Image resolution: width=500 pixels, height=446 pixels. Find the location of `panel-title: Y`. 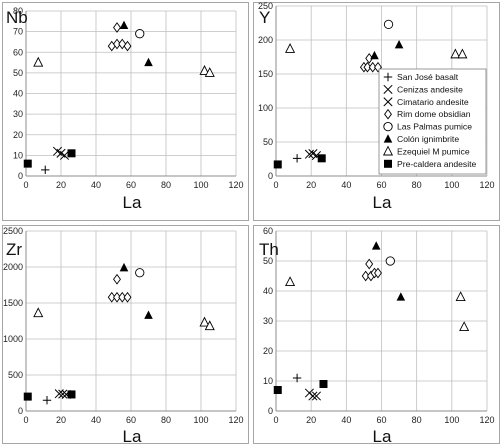

panel-title: Y is located at coordinates (264, 17).